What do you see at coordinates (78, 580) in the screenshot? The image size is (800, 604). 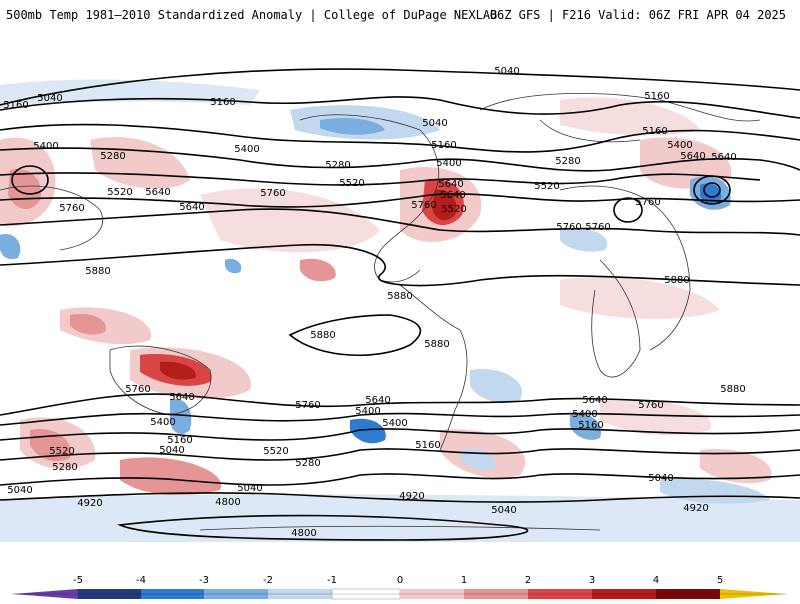 I see `colorbar-tick: -5` at bounding box center [78, 580].